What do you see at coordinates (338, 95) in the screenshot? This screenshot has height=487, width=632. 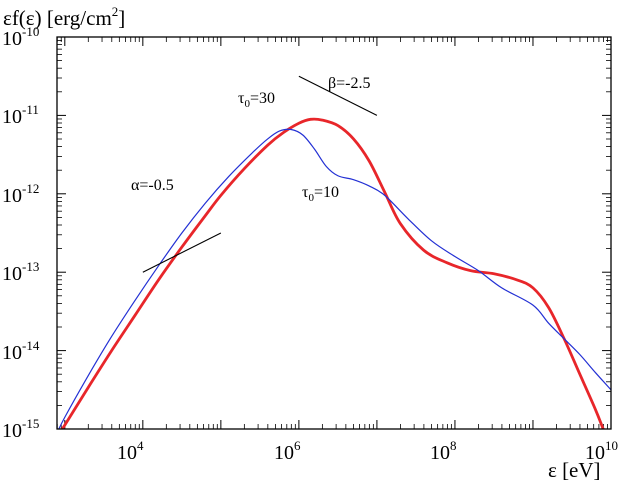 I see `slope-line-beta` at bounding box center [338, 95].